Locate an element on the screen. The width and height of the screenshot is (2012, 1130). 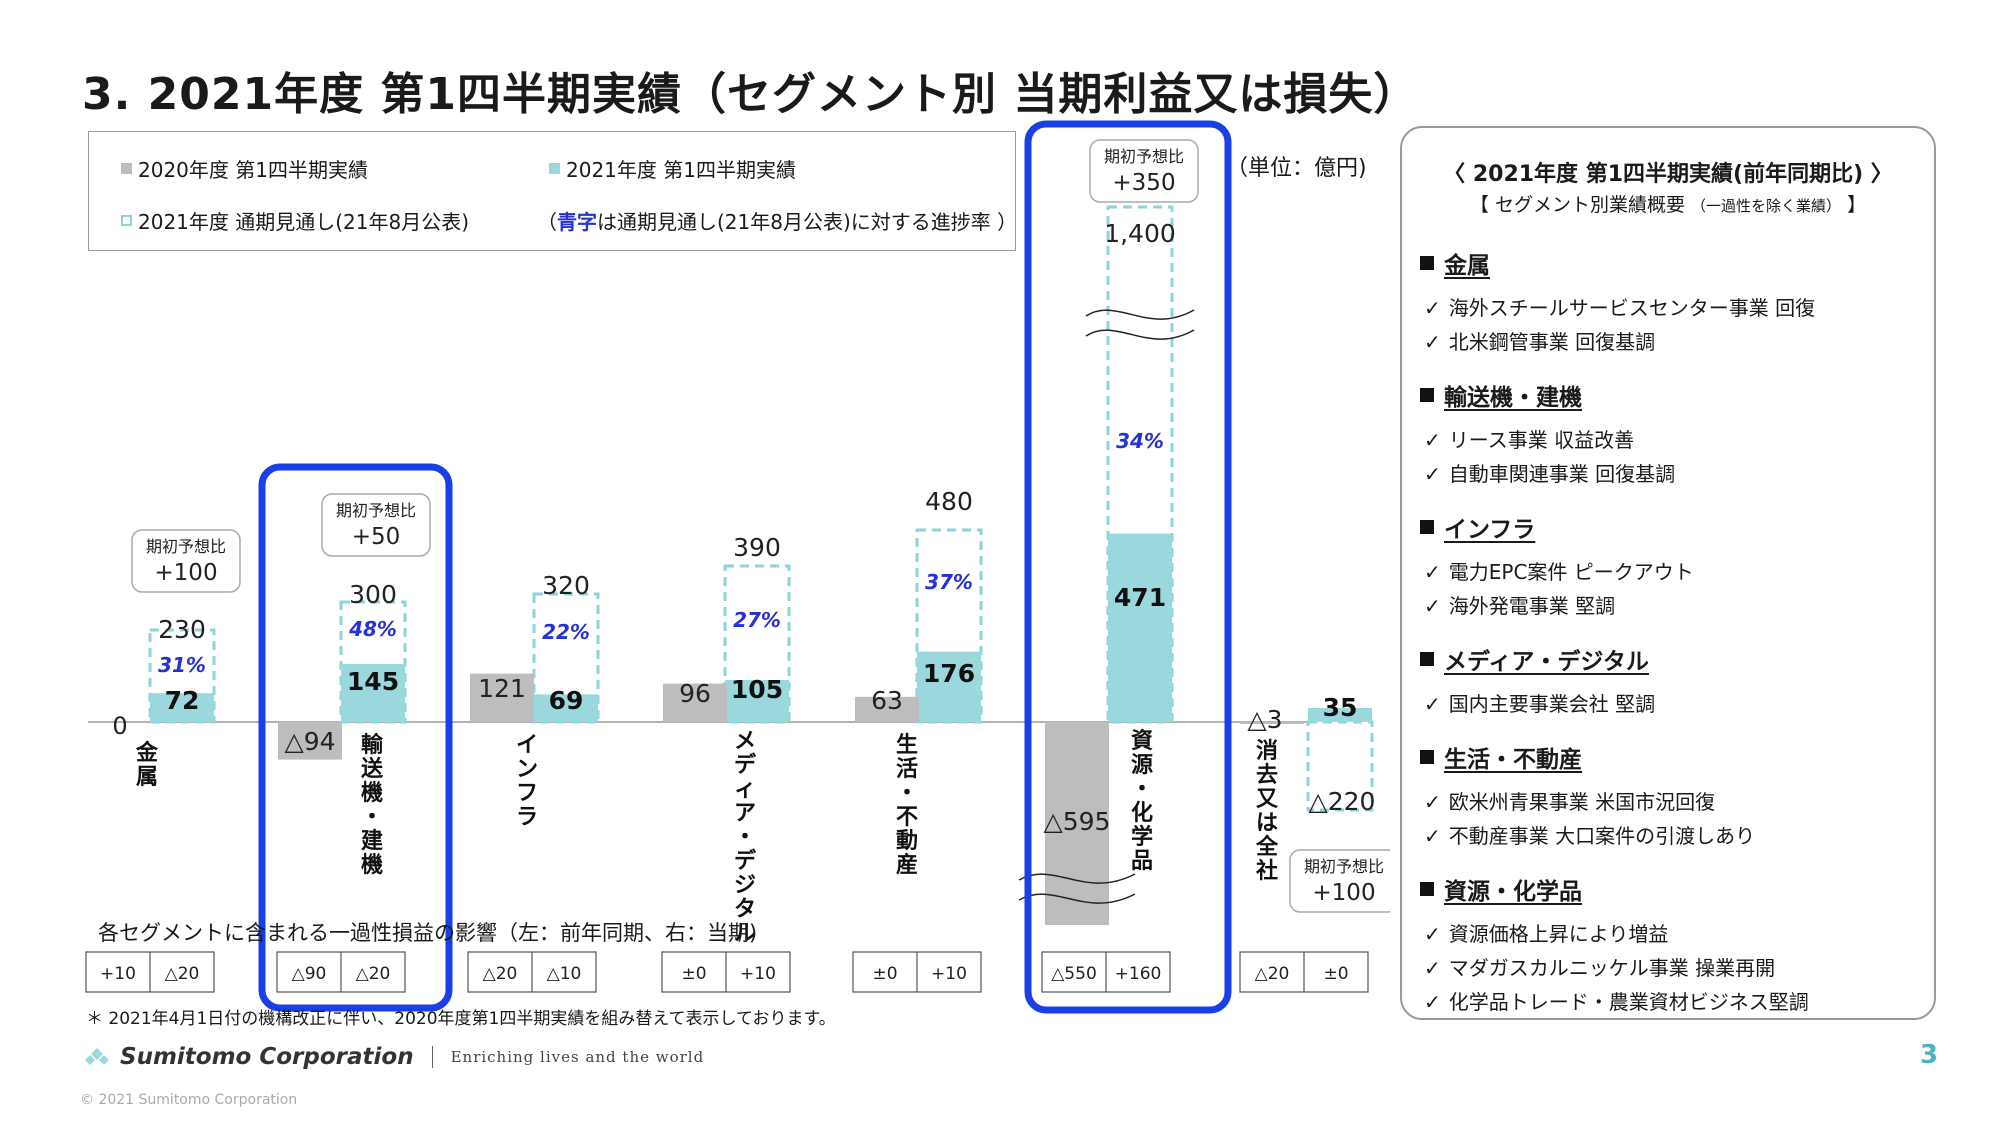
category-label: 消去又は全社 is located at coordinates (1267, 811).